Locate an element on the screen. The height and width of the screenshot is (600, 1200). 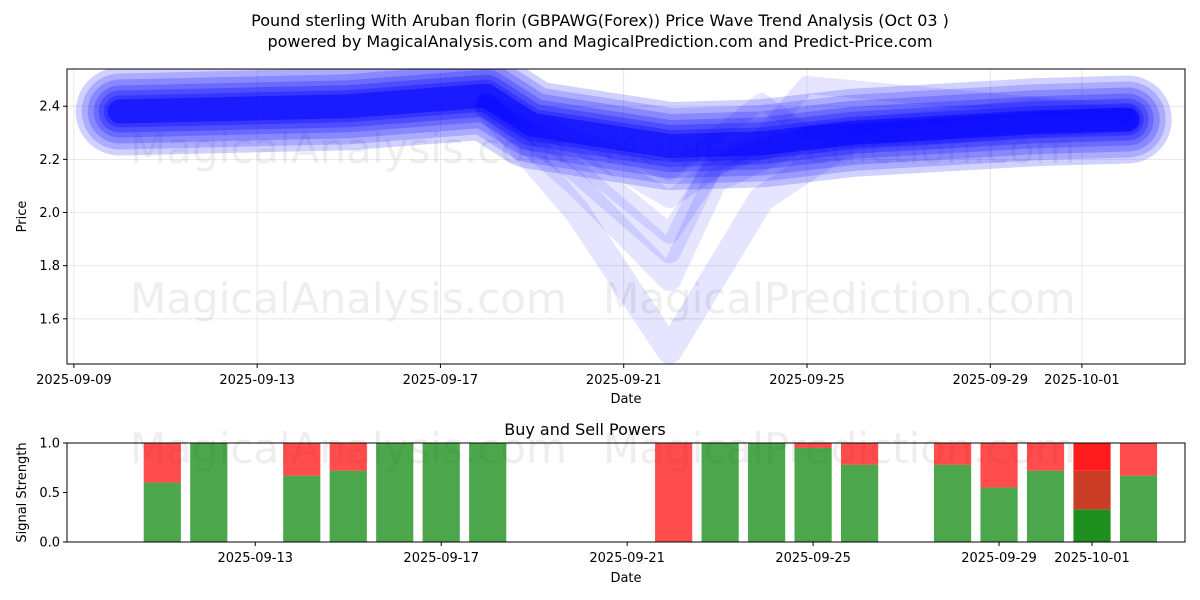
y-tick-label: 0.0 is located at coordinates (49, 543).